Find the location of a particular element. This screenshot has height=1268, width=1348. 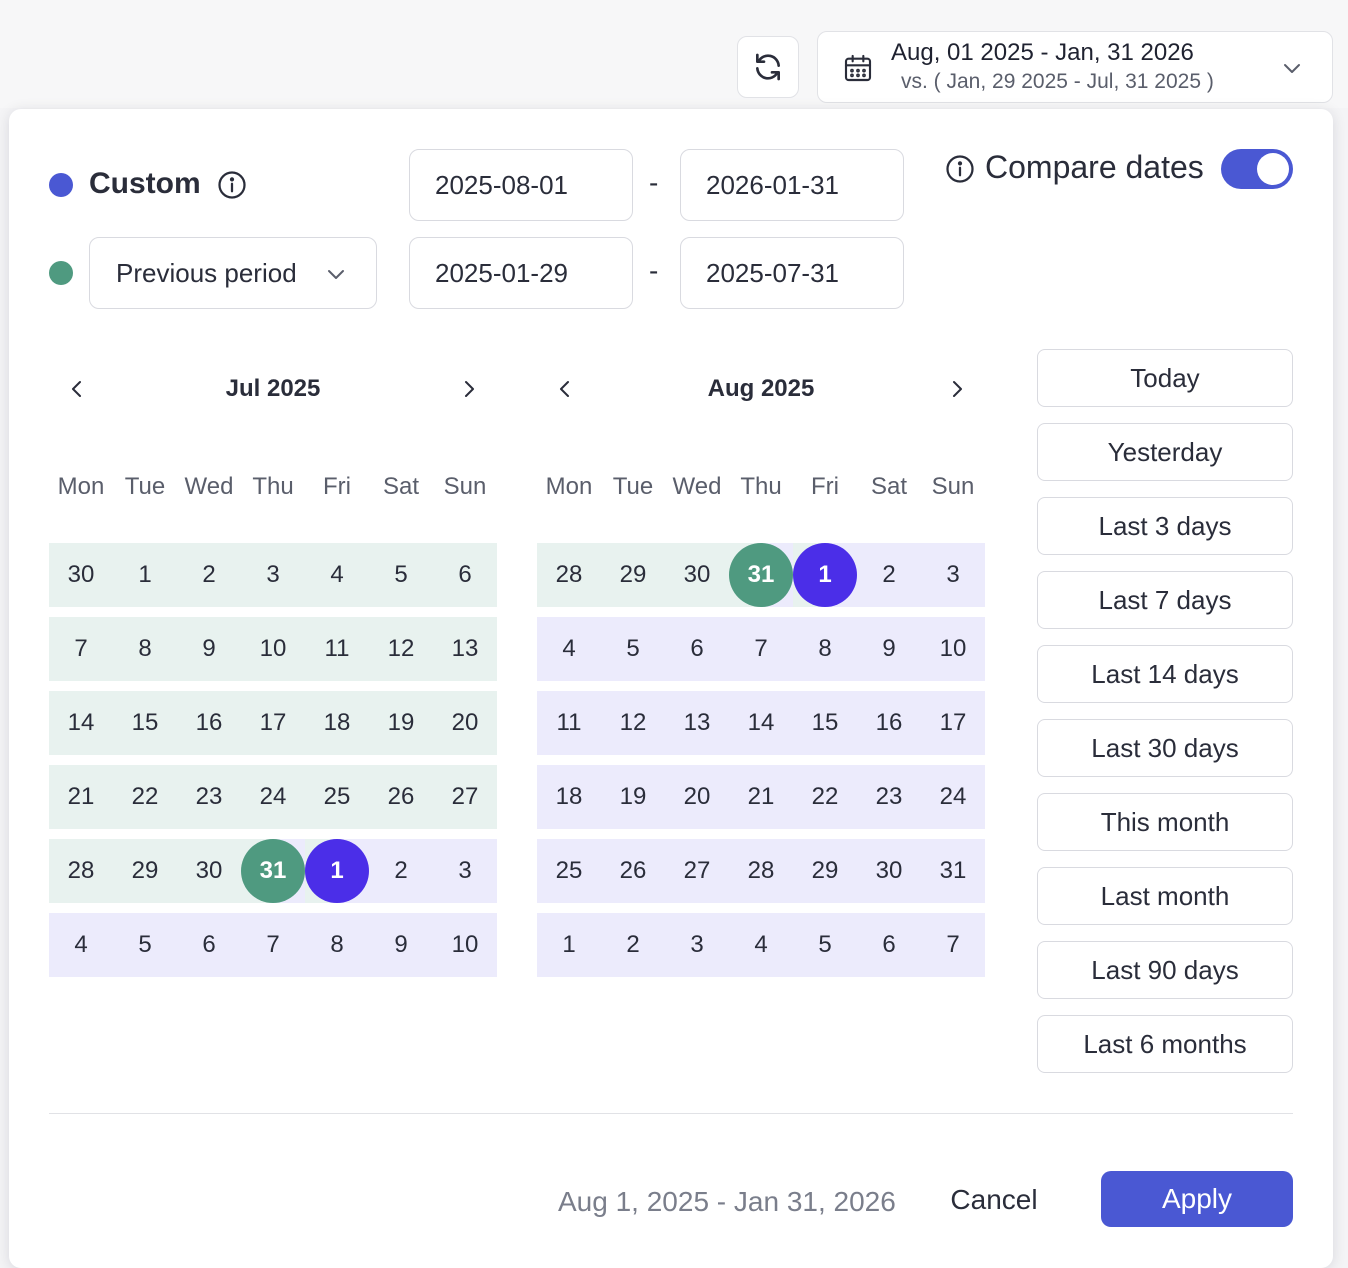

calendar-day: 12 is located at coordinates (633, 723).